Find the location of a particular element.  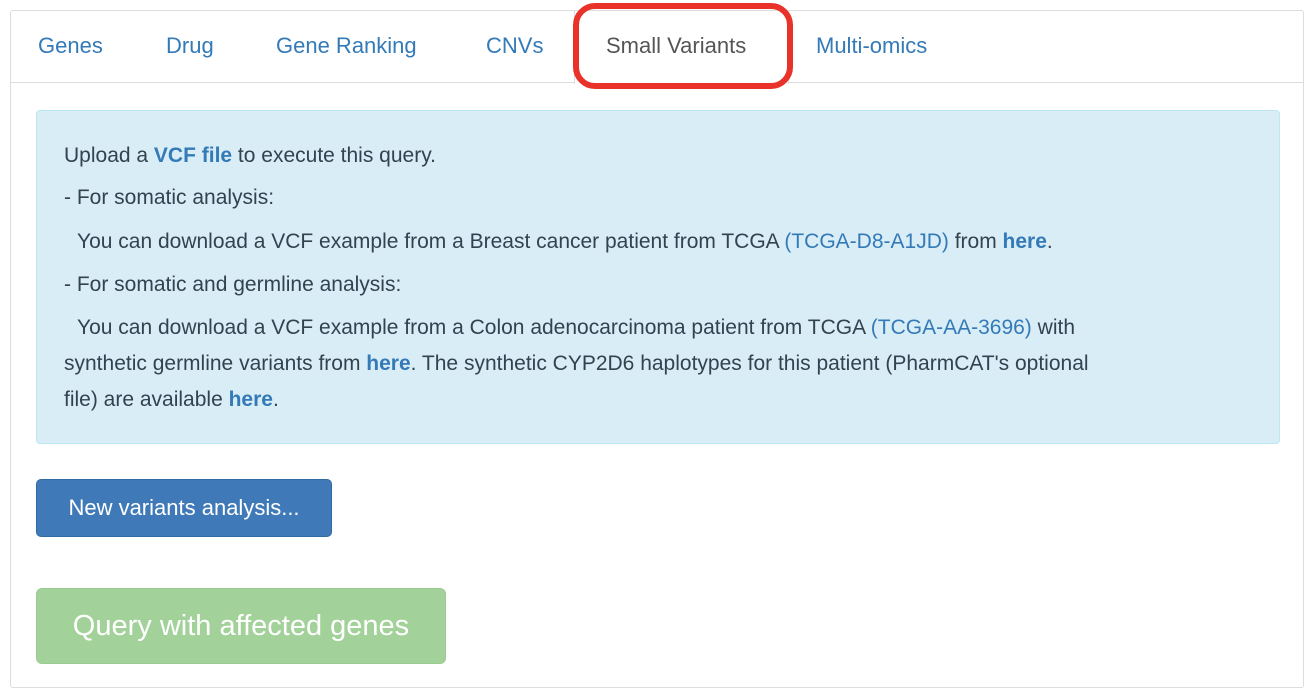

tab-cnvs: CNVs is located at coordinates (515, 45).